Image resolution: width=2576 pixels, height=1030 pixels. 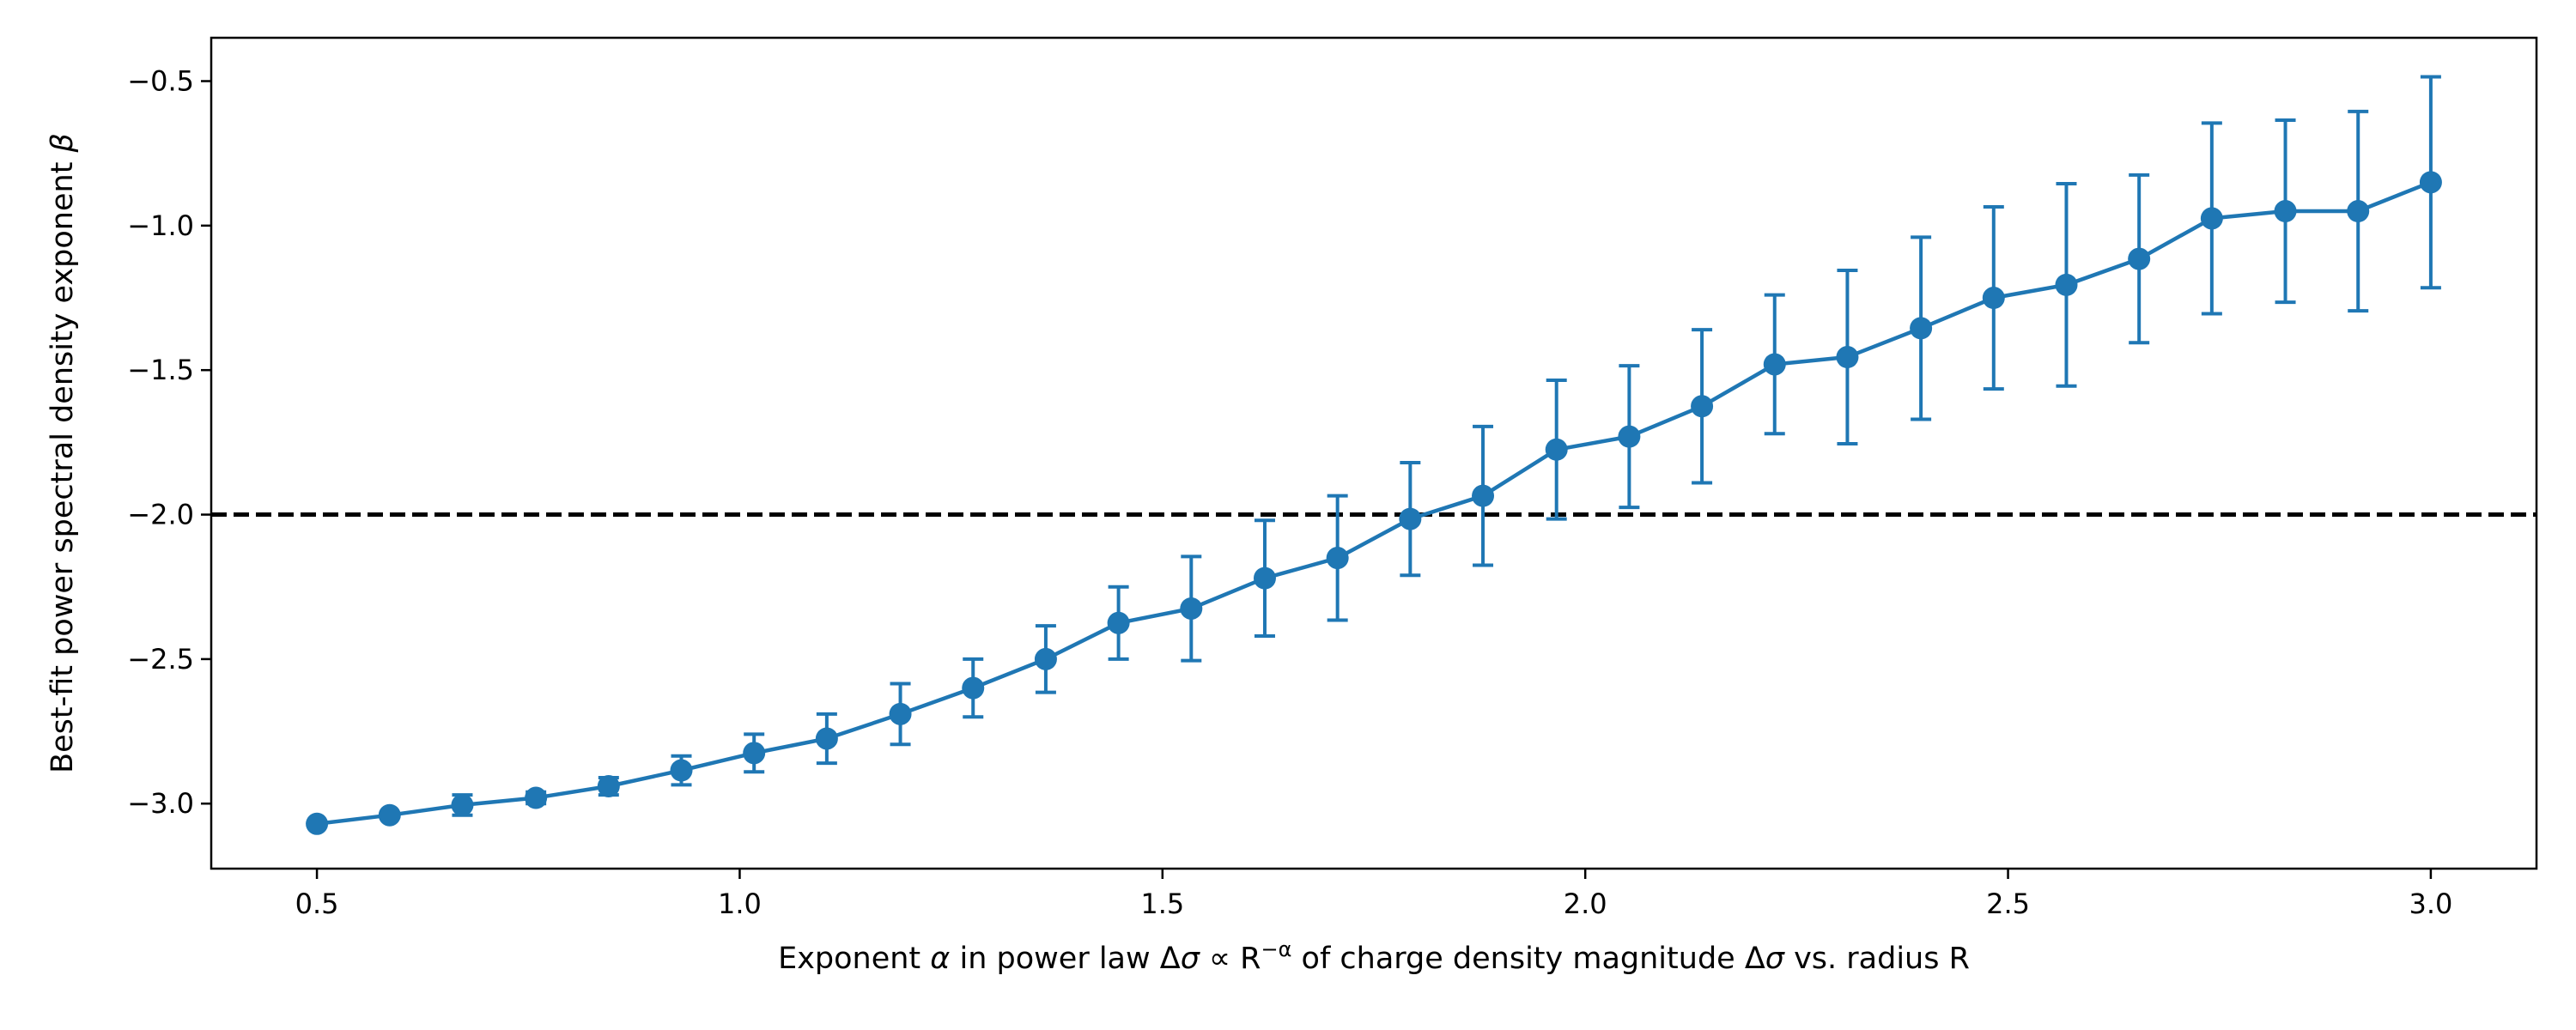 What do you see at coordinates (160, 81) in the screenshot?
I see `y-tick-label: −0.5` at bounding box center [160, 81].